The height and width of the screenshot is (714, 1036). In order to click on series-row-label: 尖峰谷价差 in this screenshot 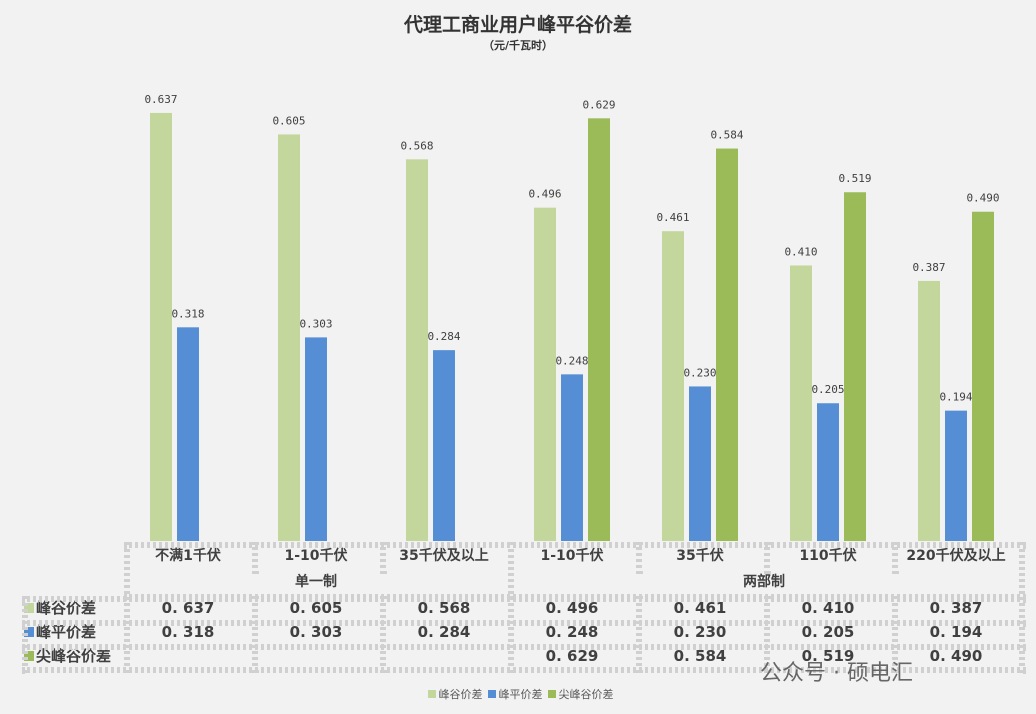, I will do `click(74, 656)`.